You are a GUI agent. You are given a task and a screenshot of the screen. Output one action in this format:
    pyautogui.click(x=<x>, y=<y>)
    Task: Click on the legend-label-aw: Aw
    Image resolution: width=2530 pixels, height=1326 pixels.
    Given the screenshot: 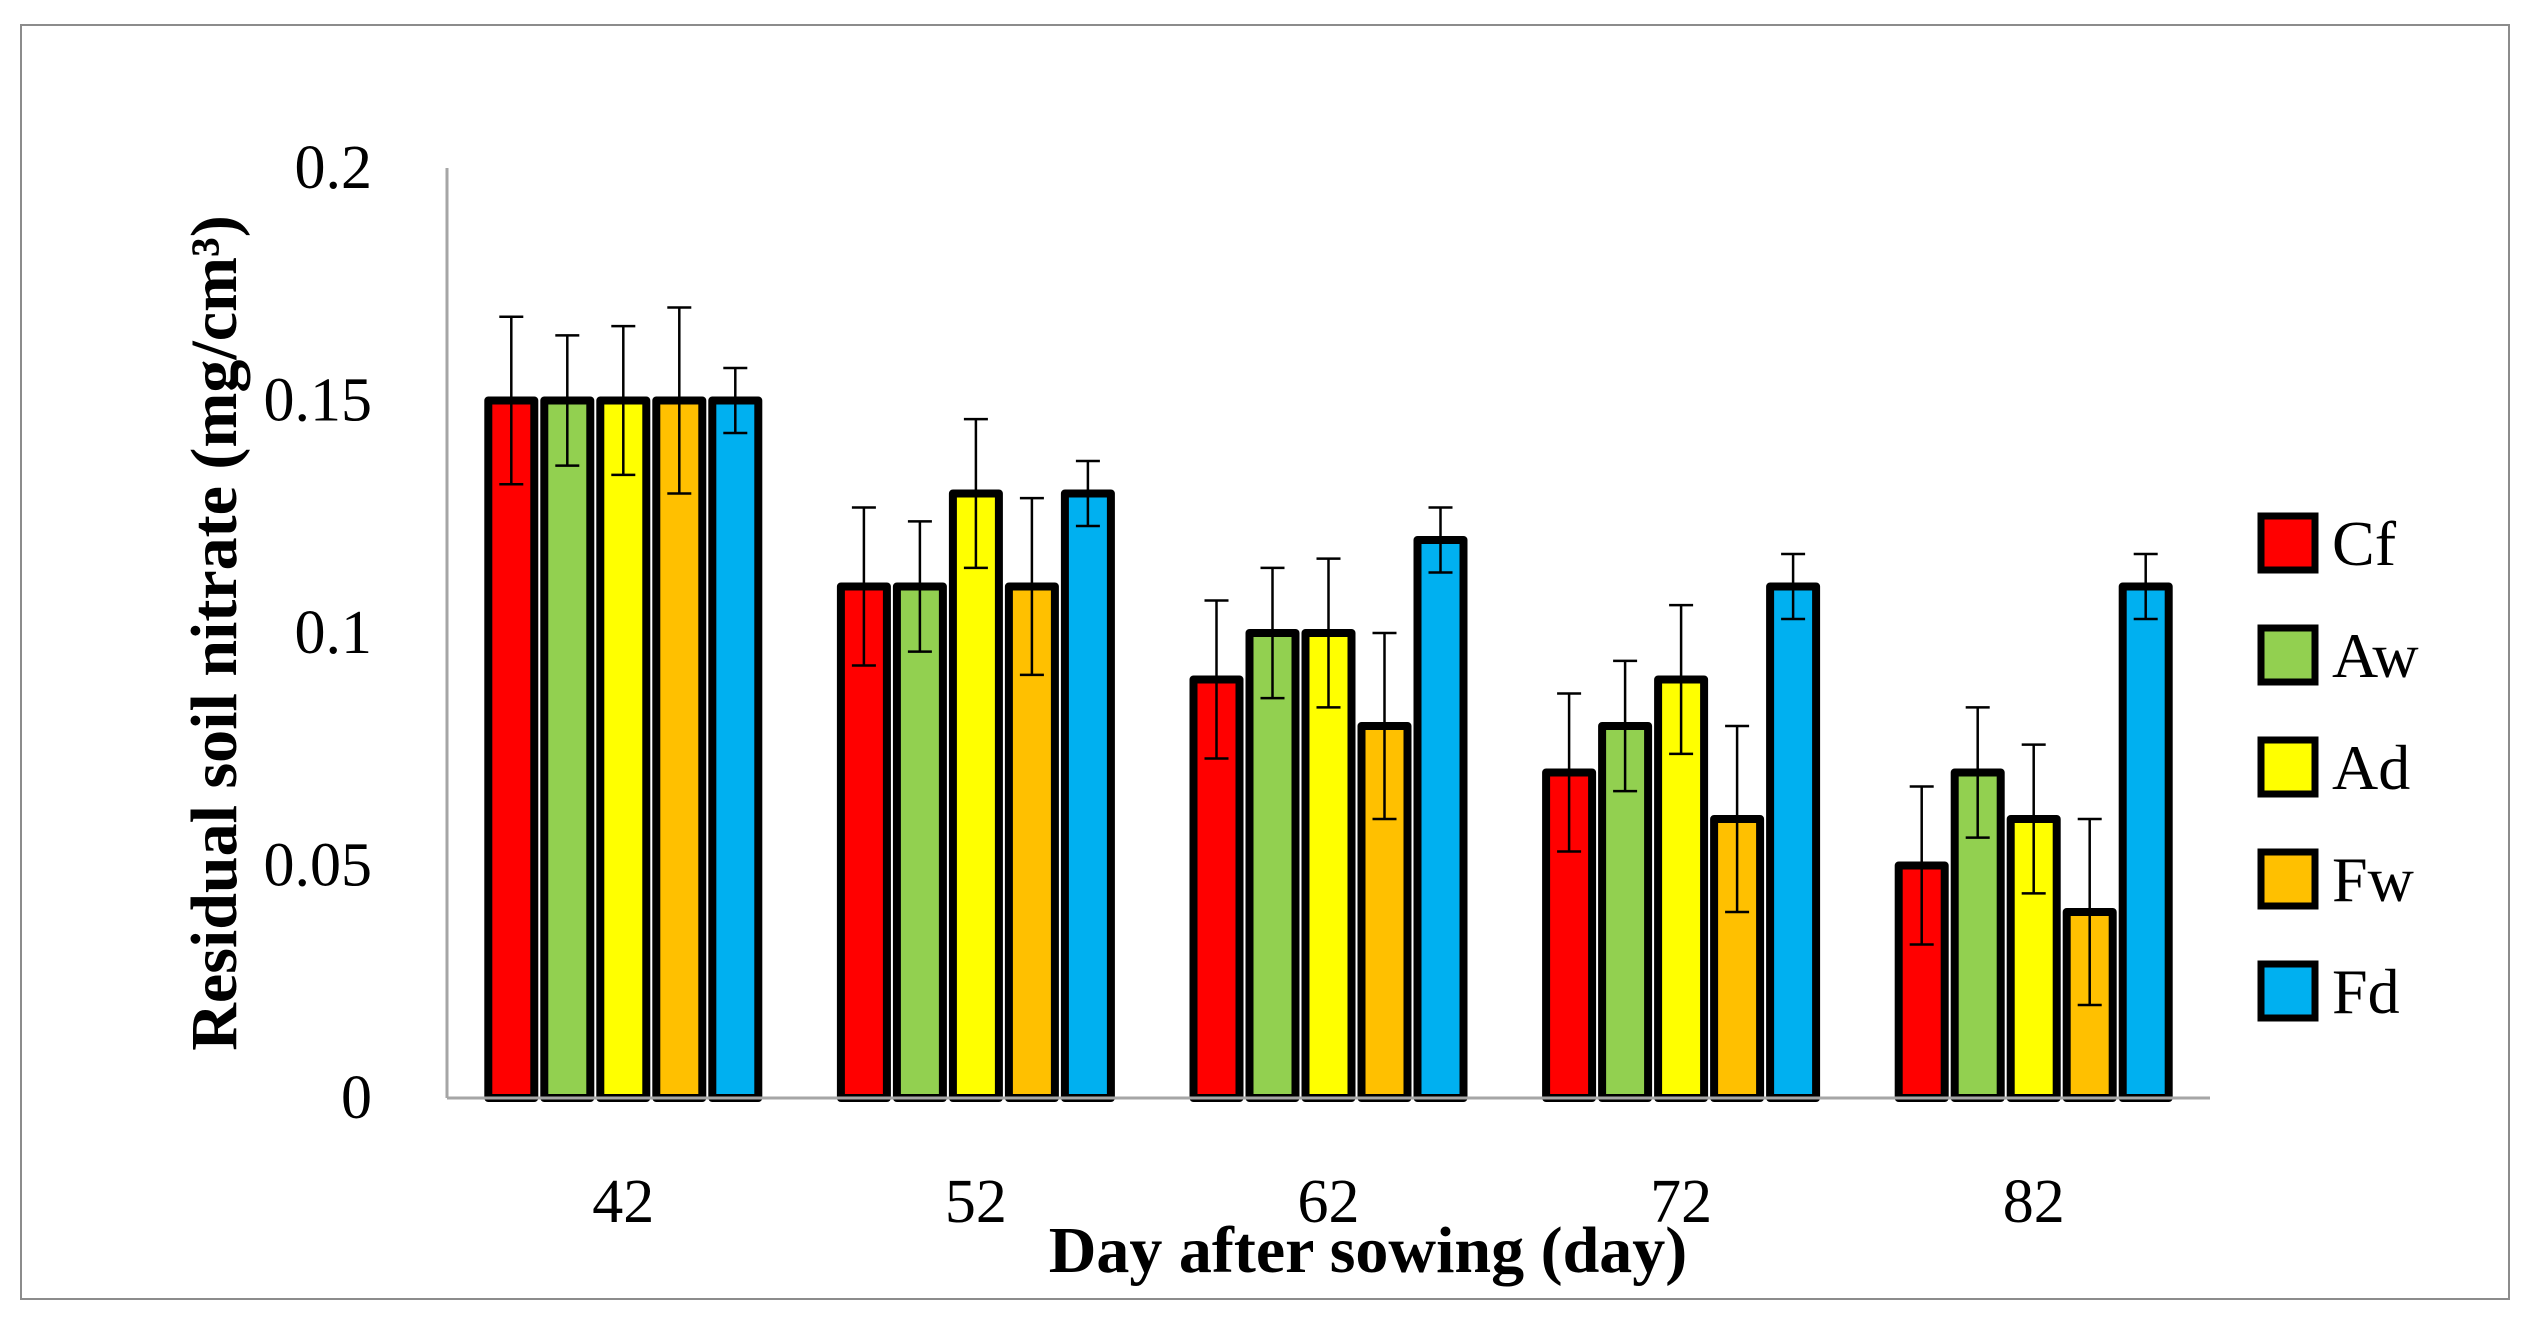 What is the action you would take?
    pyautogui.click(x=2375, y=655)
    